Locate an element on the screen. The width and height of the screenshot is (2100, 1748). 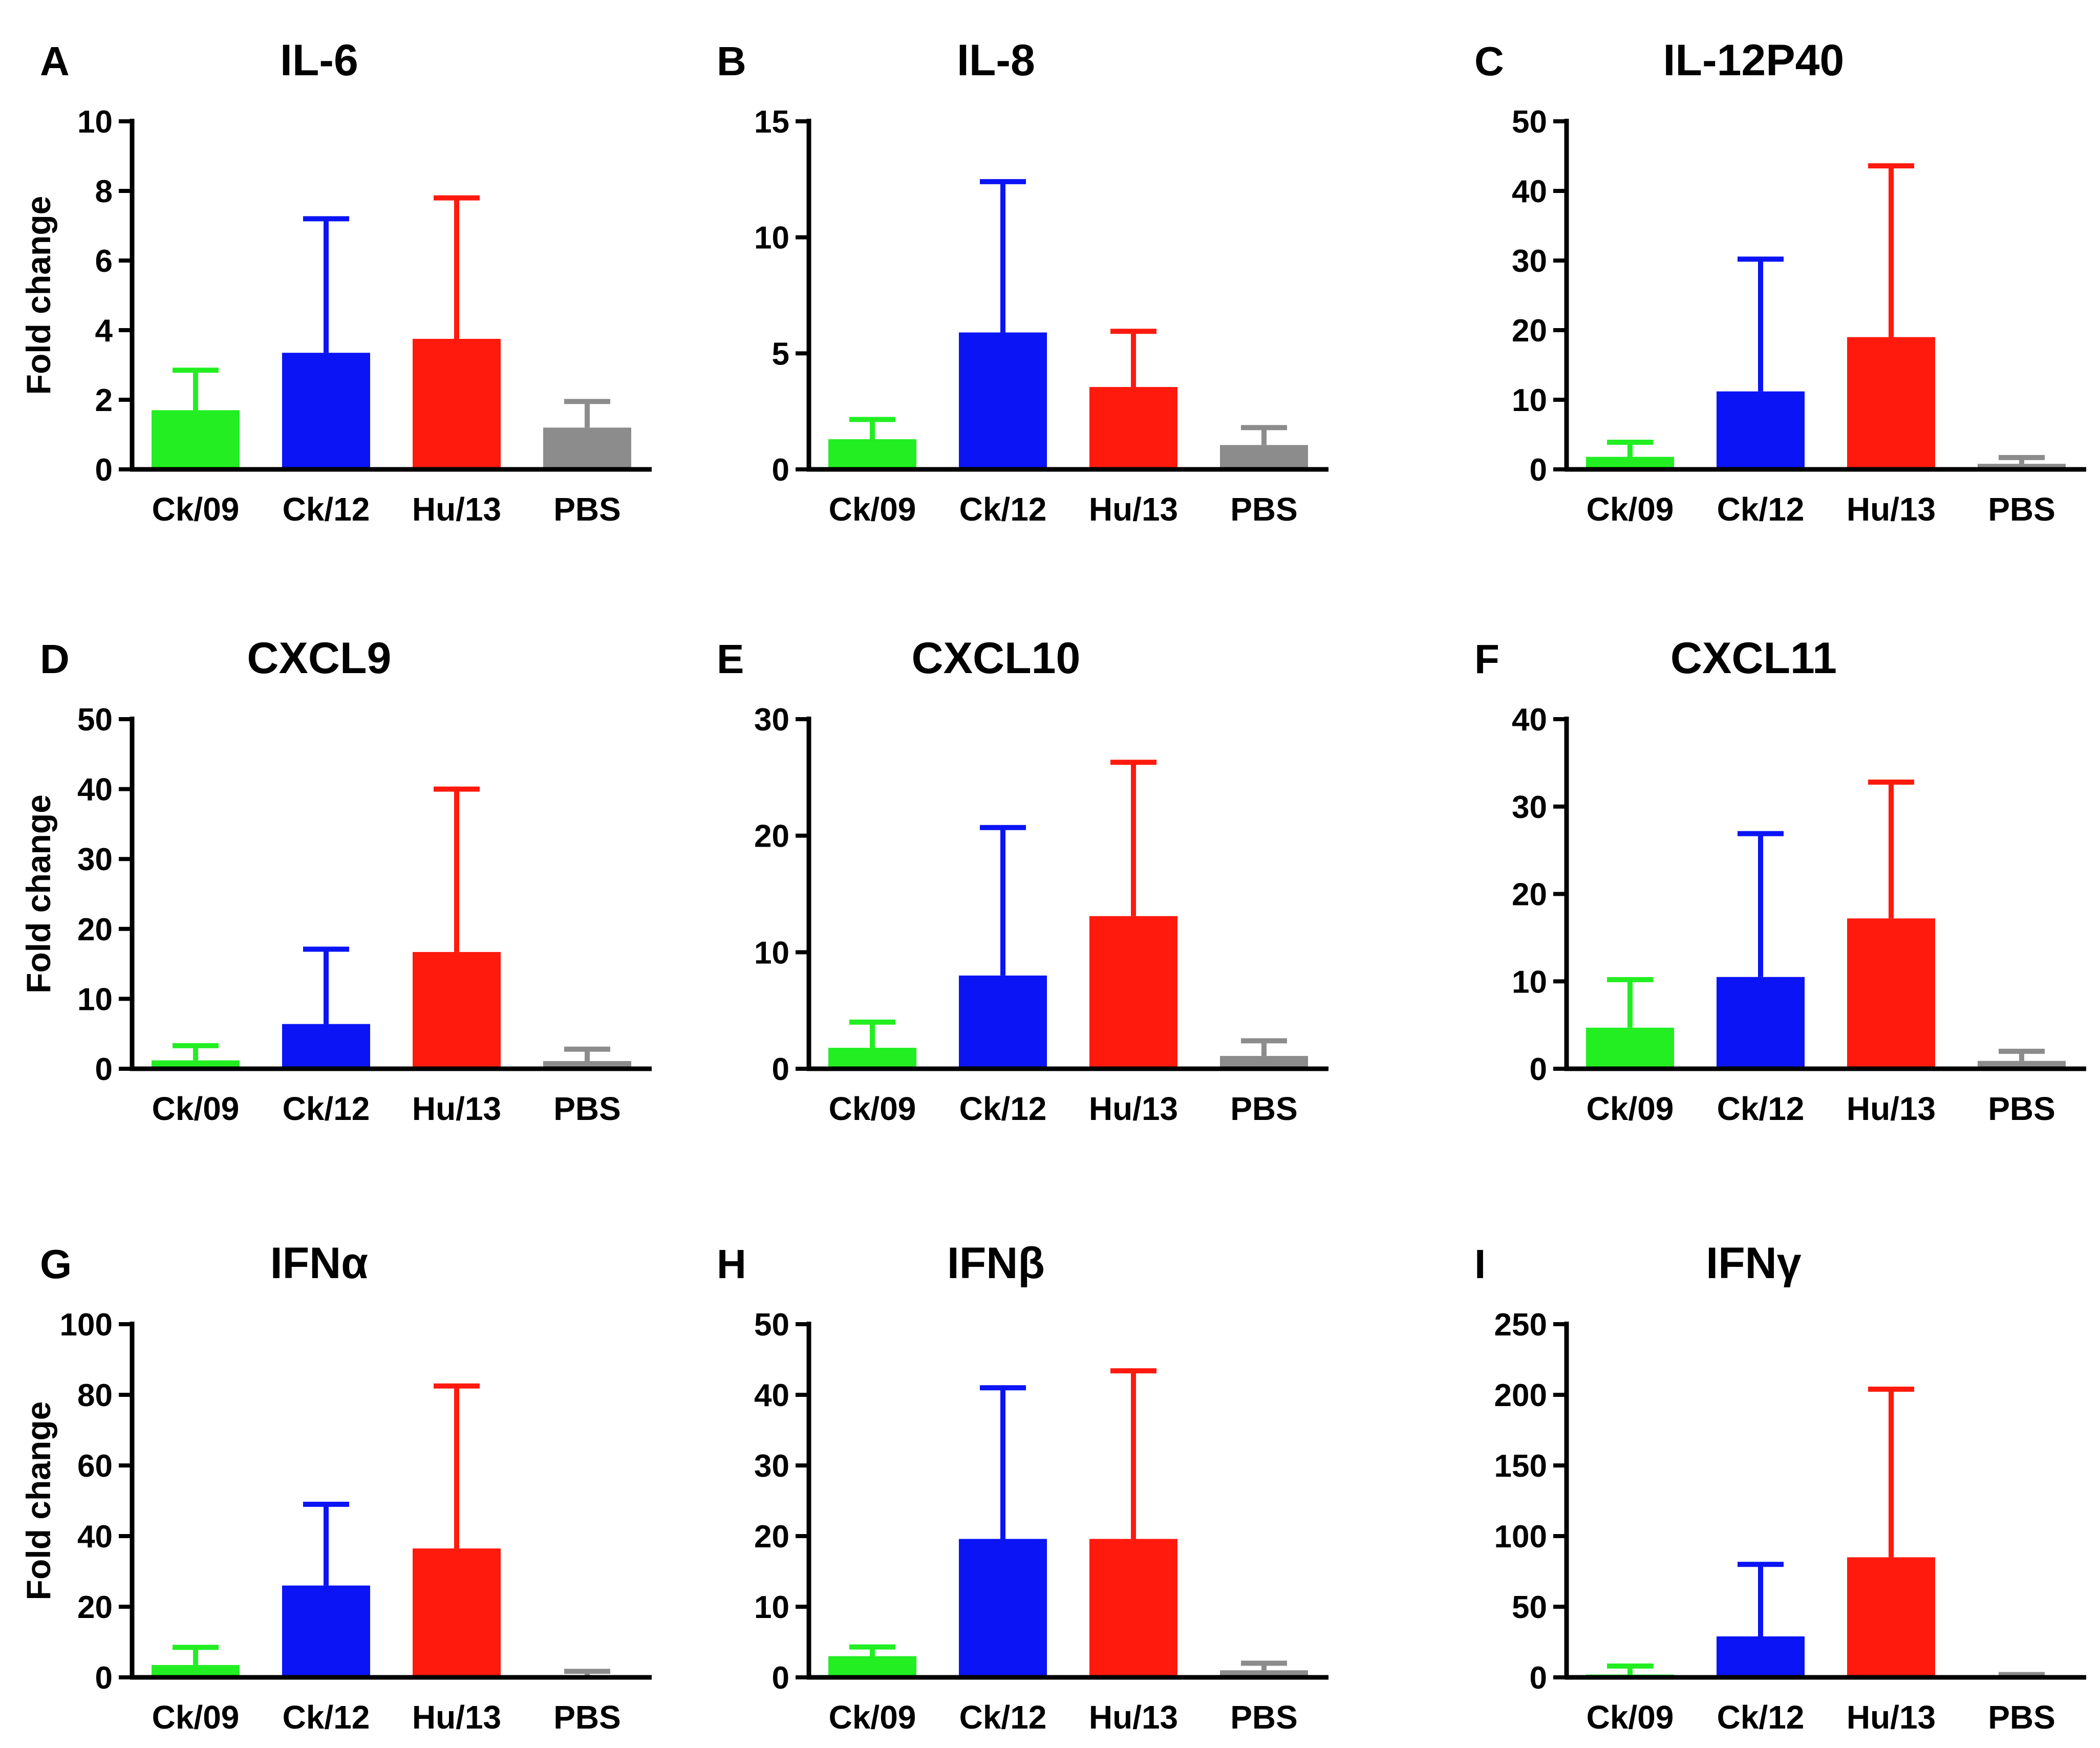
panel-h: H IFNβ Ck/09 Ck/12 Hu/13 PBS 0 10 20 30 40 50 is located at coordinates (1022, 1487).